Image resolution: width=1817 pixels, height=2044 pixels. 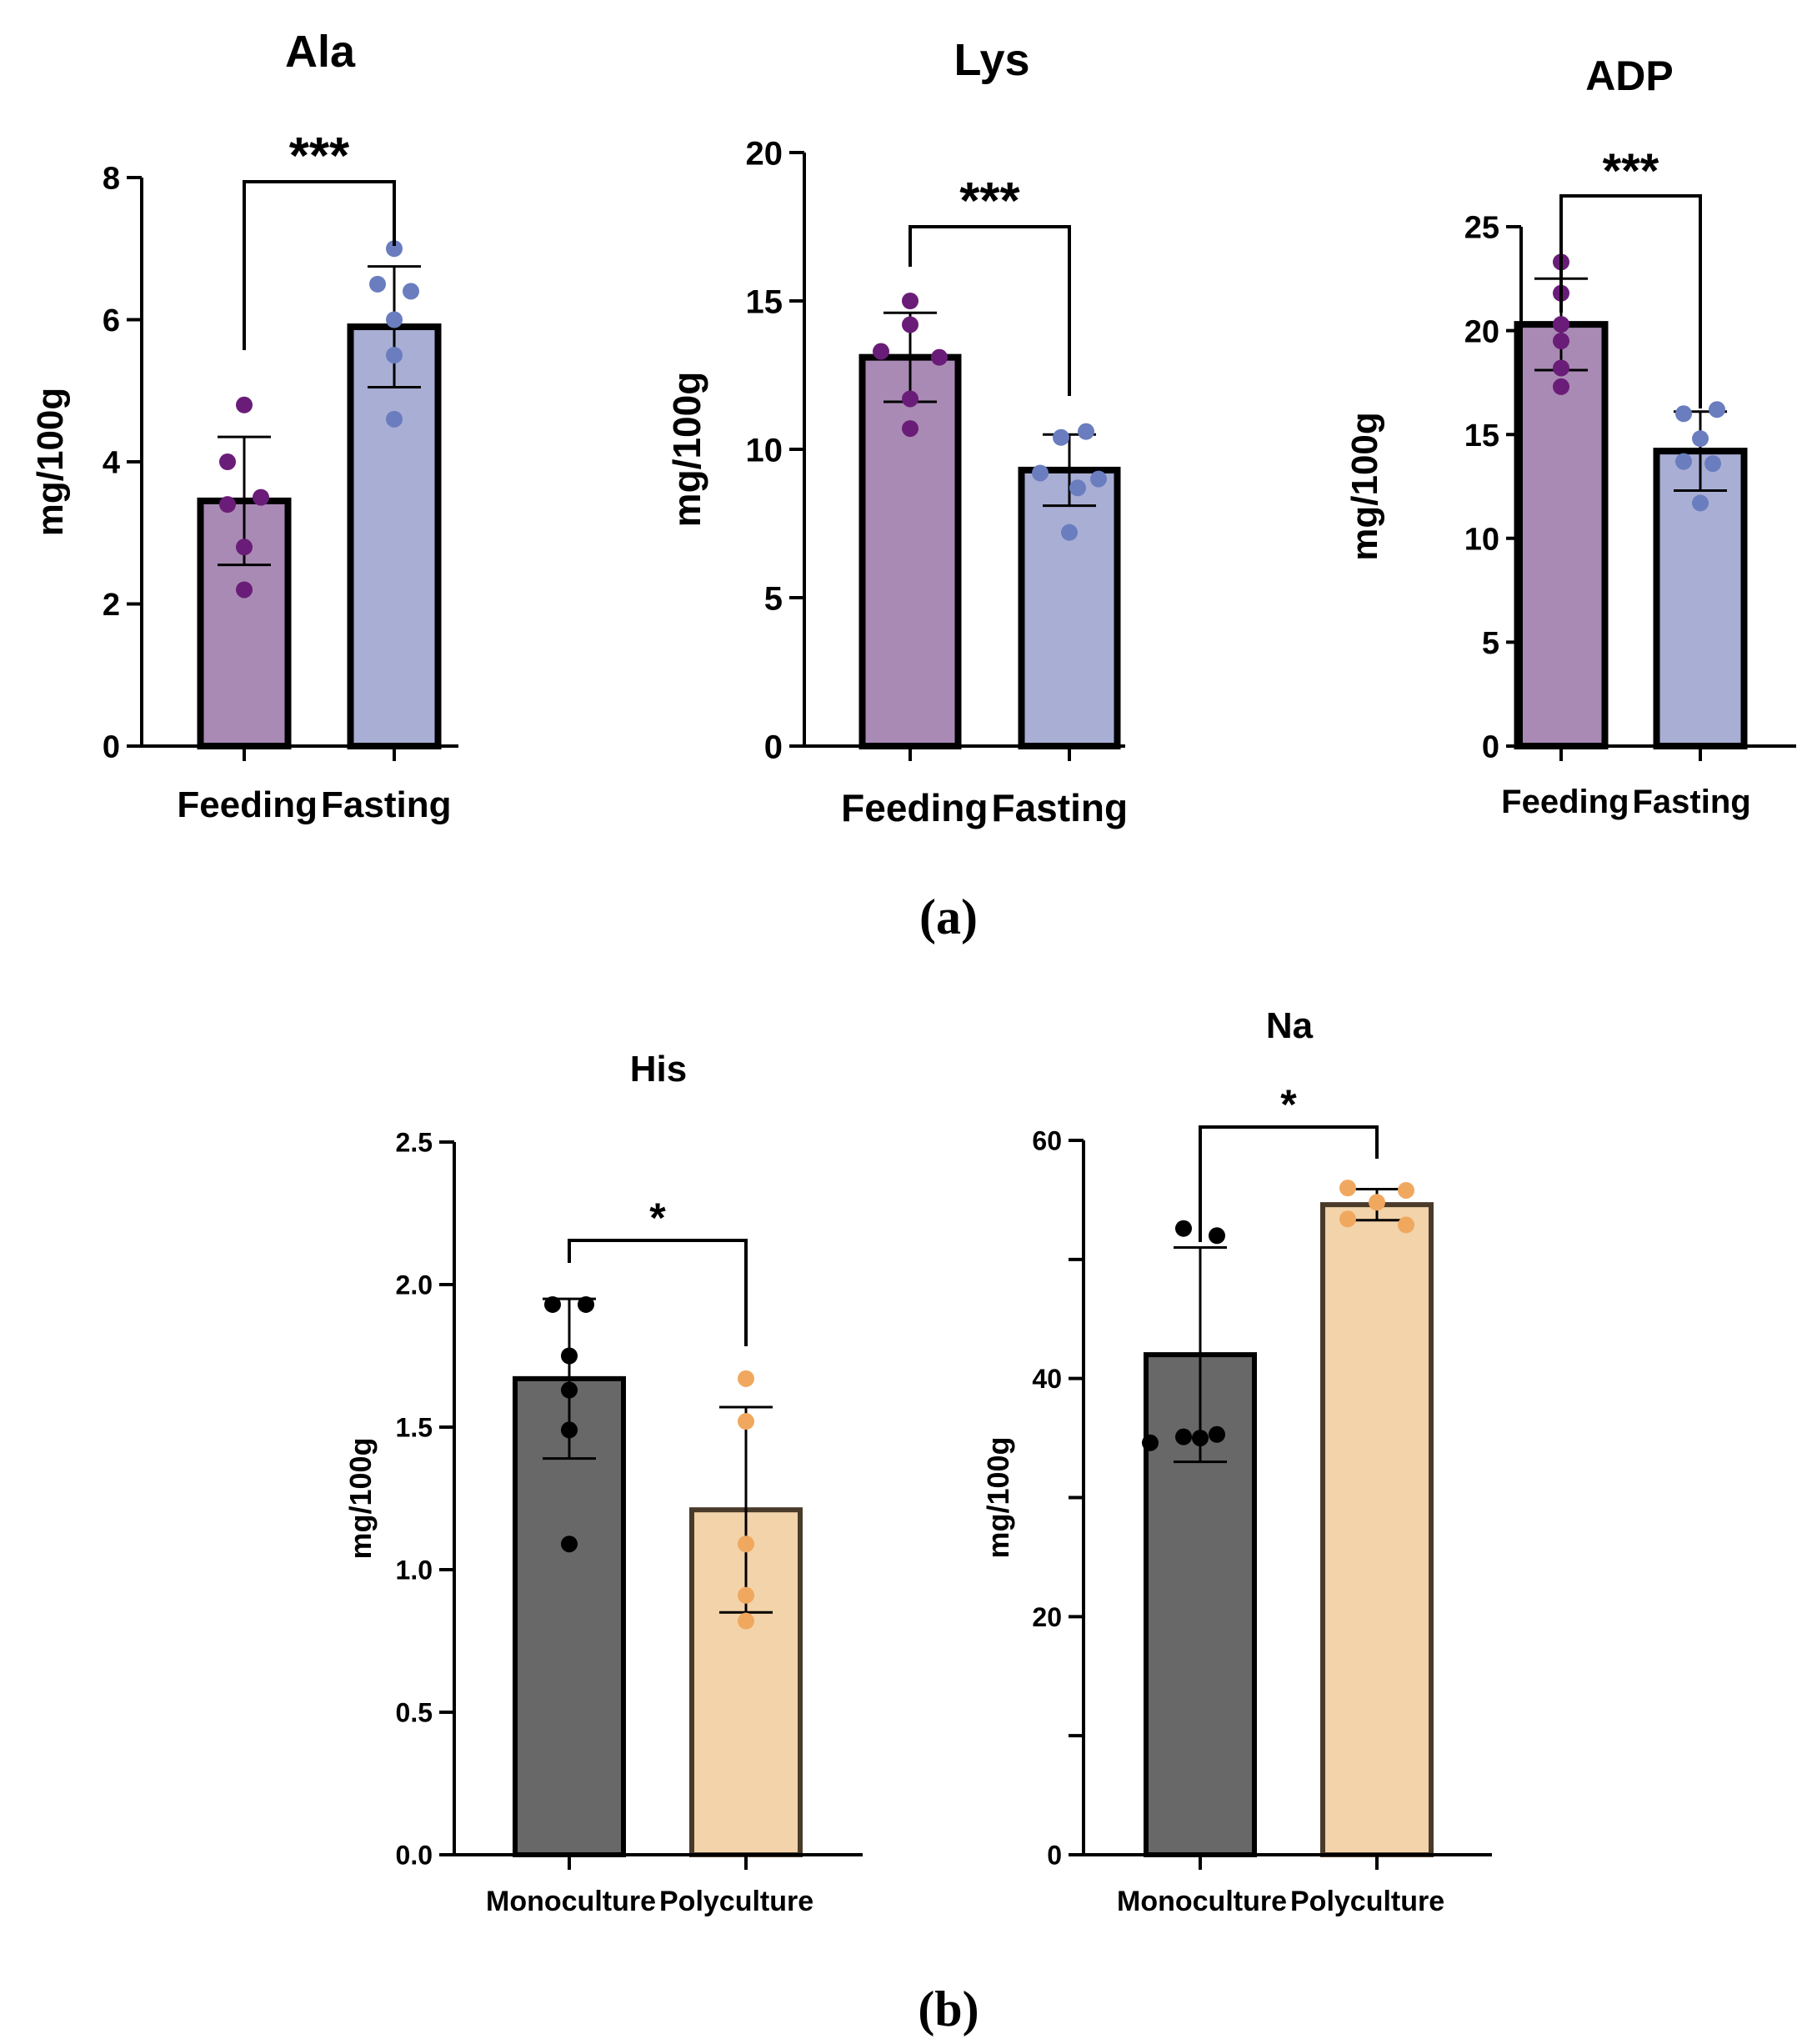 What do you see at coordinates (414, 1143) in the screenshot?
I see `y-tick-label: 2.5` at bounding box center [414, 1143].